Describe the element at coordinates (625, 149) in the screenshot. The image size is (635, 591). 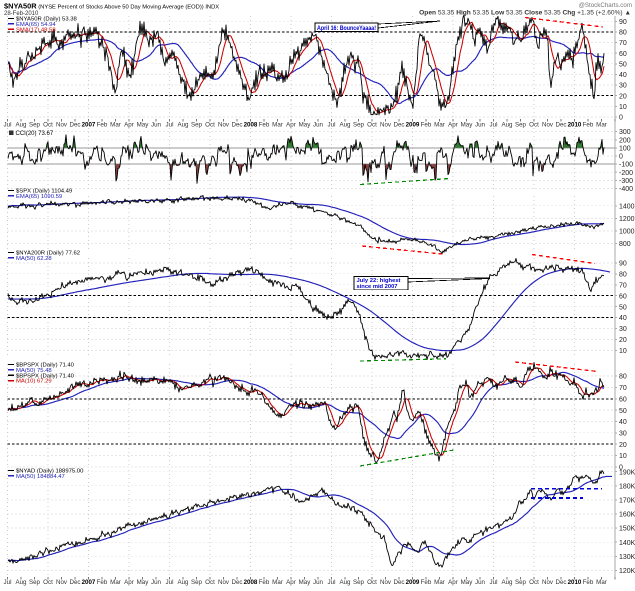
I see `svg-text: 100` at that location.